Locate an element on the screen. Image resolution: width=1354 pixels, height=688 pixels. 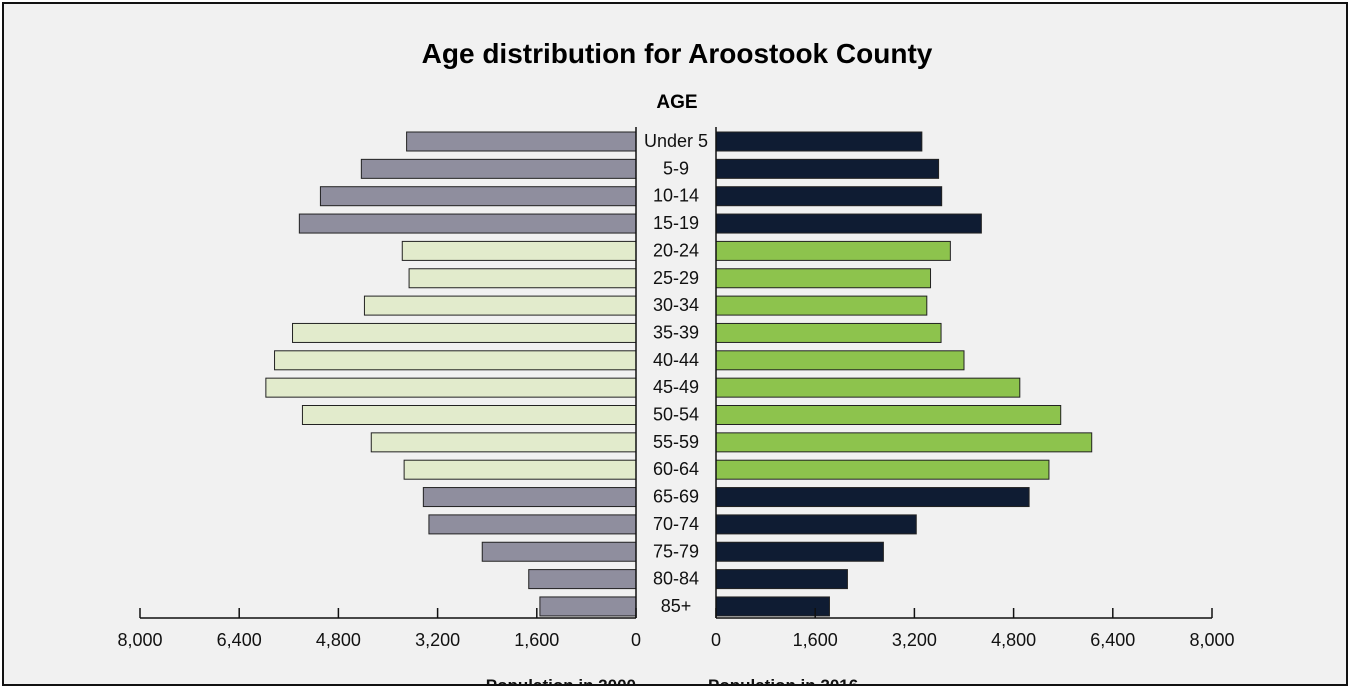
category-label: 10-14 is located at coordinates (676, 196).